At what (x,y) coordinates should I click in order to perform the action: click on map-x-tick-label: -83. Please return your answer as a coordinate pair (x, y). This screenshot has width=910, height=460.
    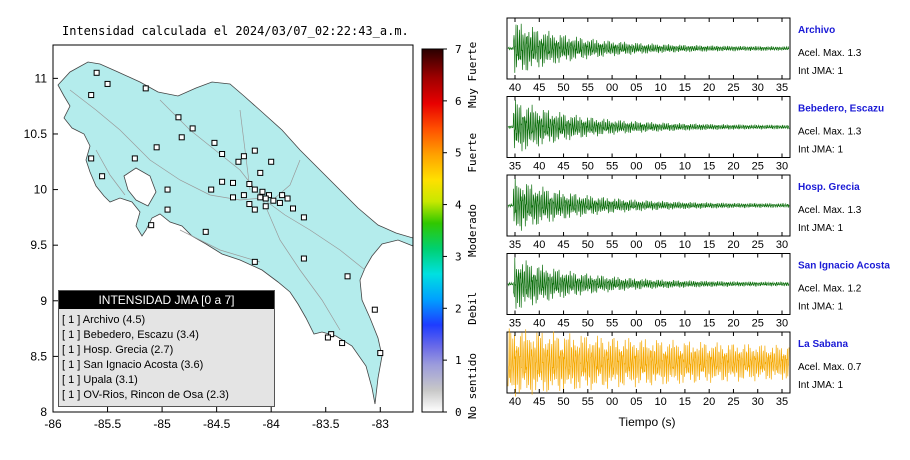
    Looking at the image, I should click on (381, 424).